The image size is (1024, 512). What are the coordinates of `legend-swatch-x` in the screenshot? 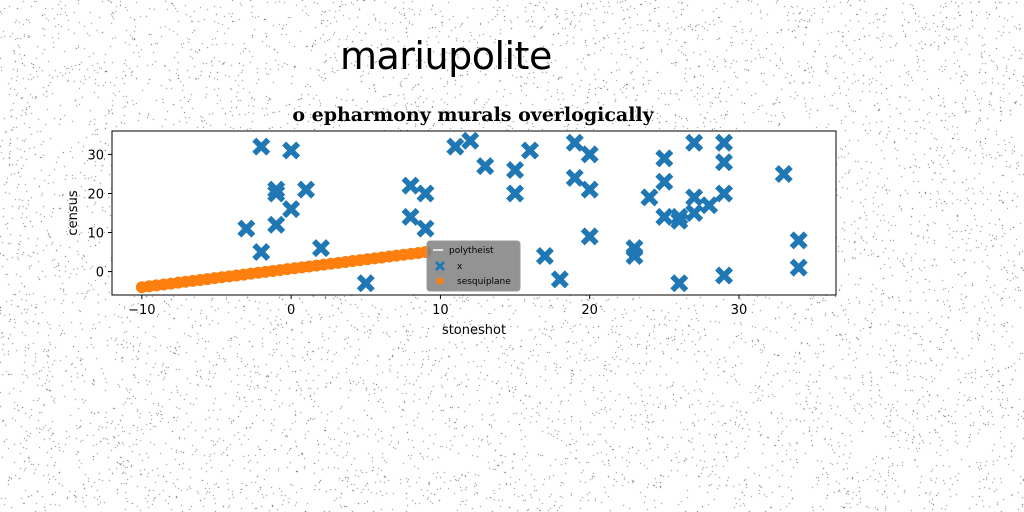 It's located at (440, 266).